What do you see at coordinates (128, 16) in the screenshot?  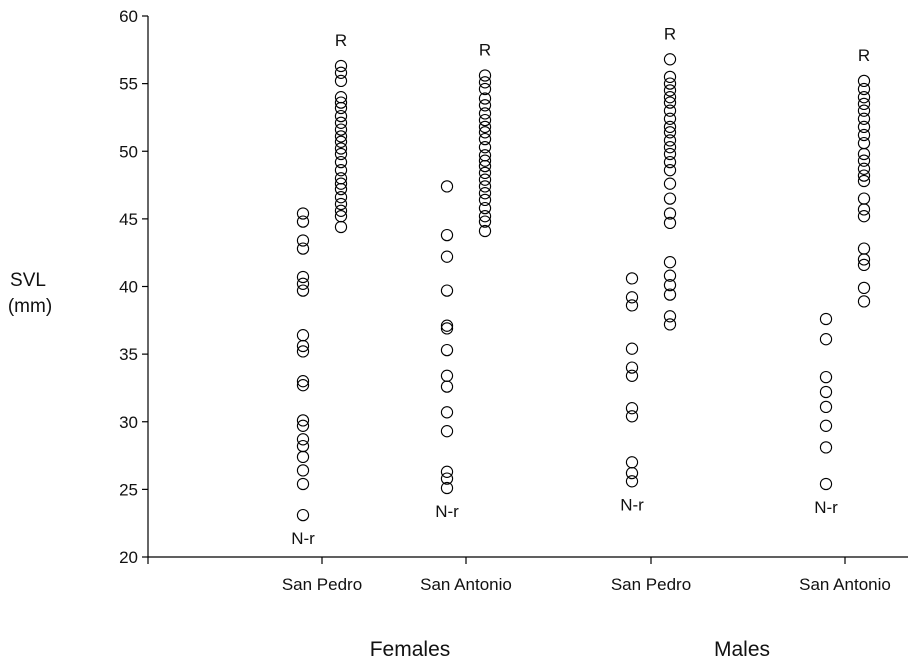 I see `y-tick-label: 60` at bounding box center [128, 16].